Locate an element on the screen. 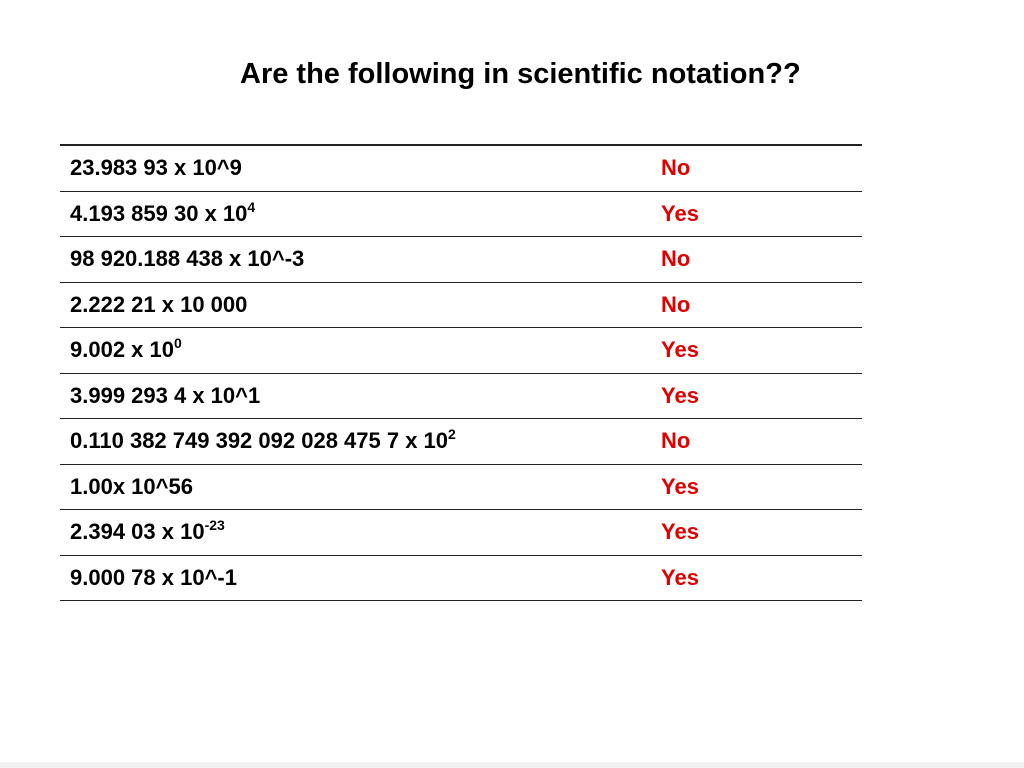 The height and width of the screenshot is (768, 1024). expression: 23.983 93 x 10^9 is located at coordinates (156, 168).